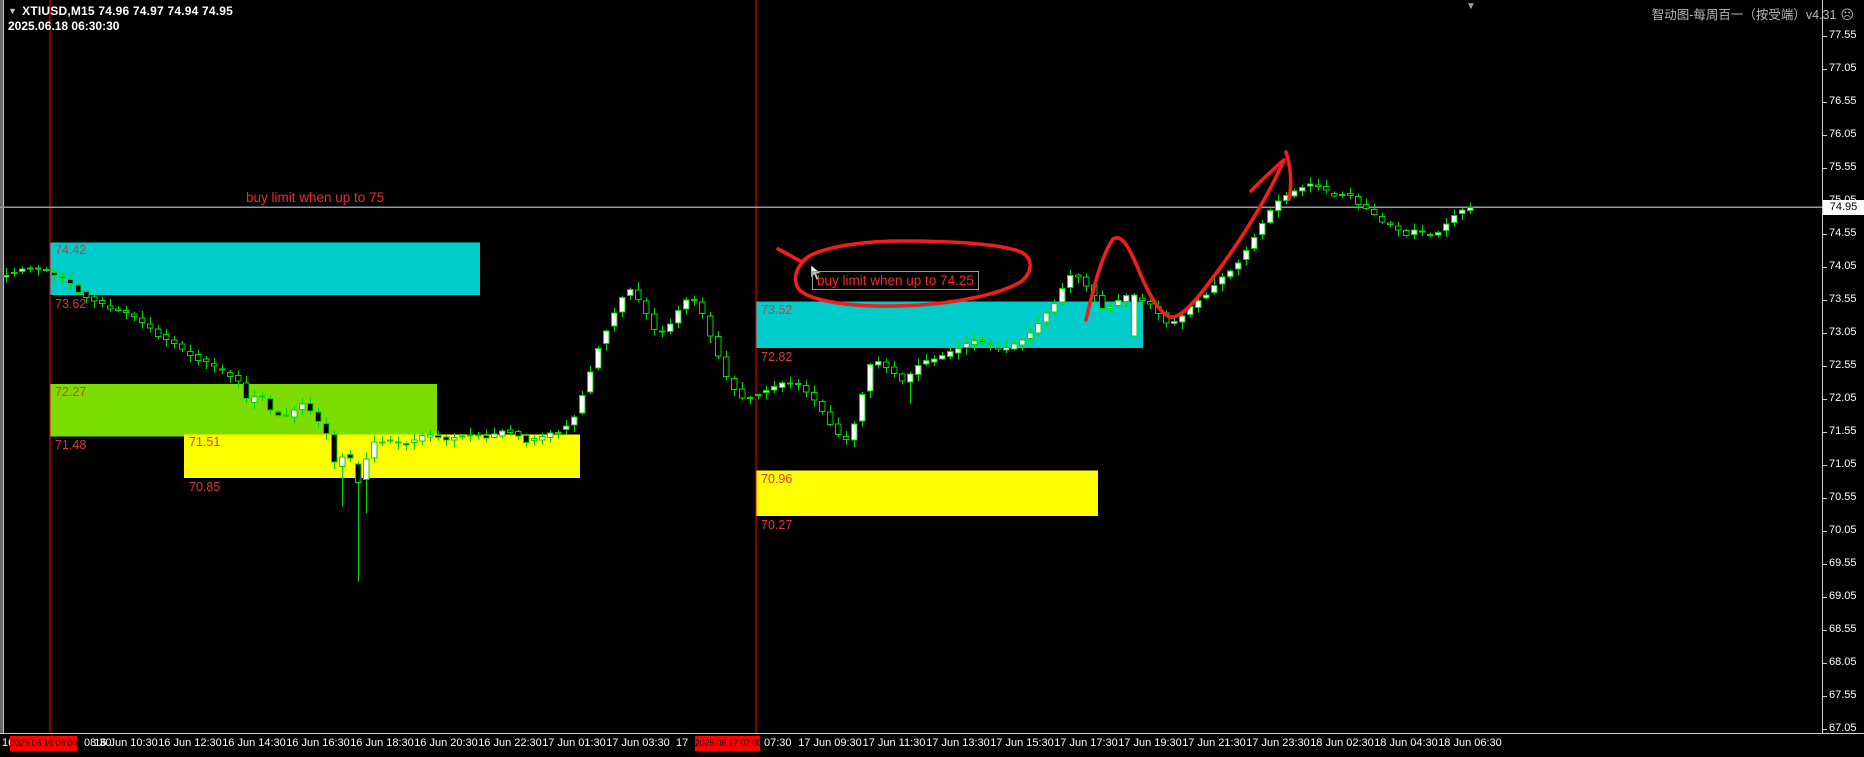  Describe the element at coordinates (1034, 236) in the screenshot. I see `red-hand-drawings` at that location.